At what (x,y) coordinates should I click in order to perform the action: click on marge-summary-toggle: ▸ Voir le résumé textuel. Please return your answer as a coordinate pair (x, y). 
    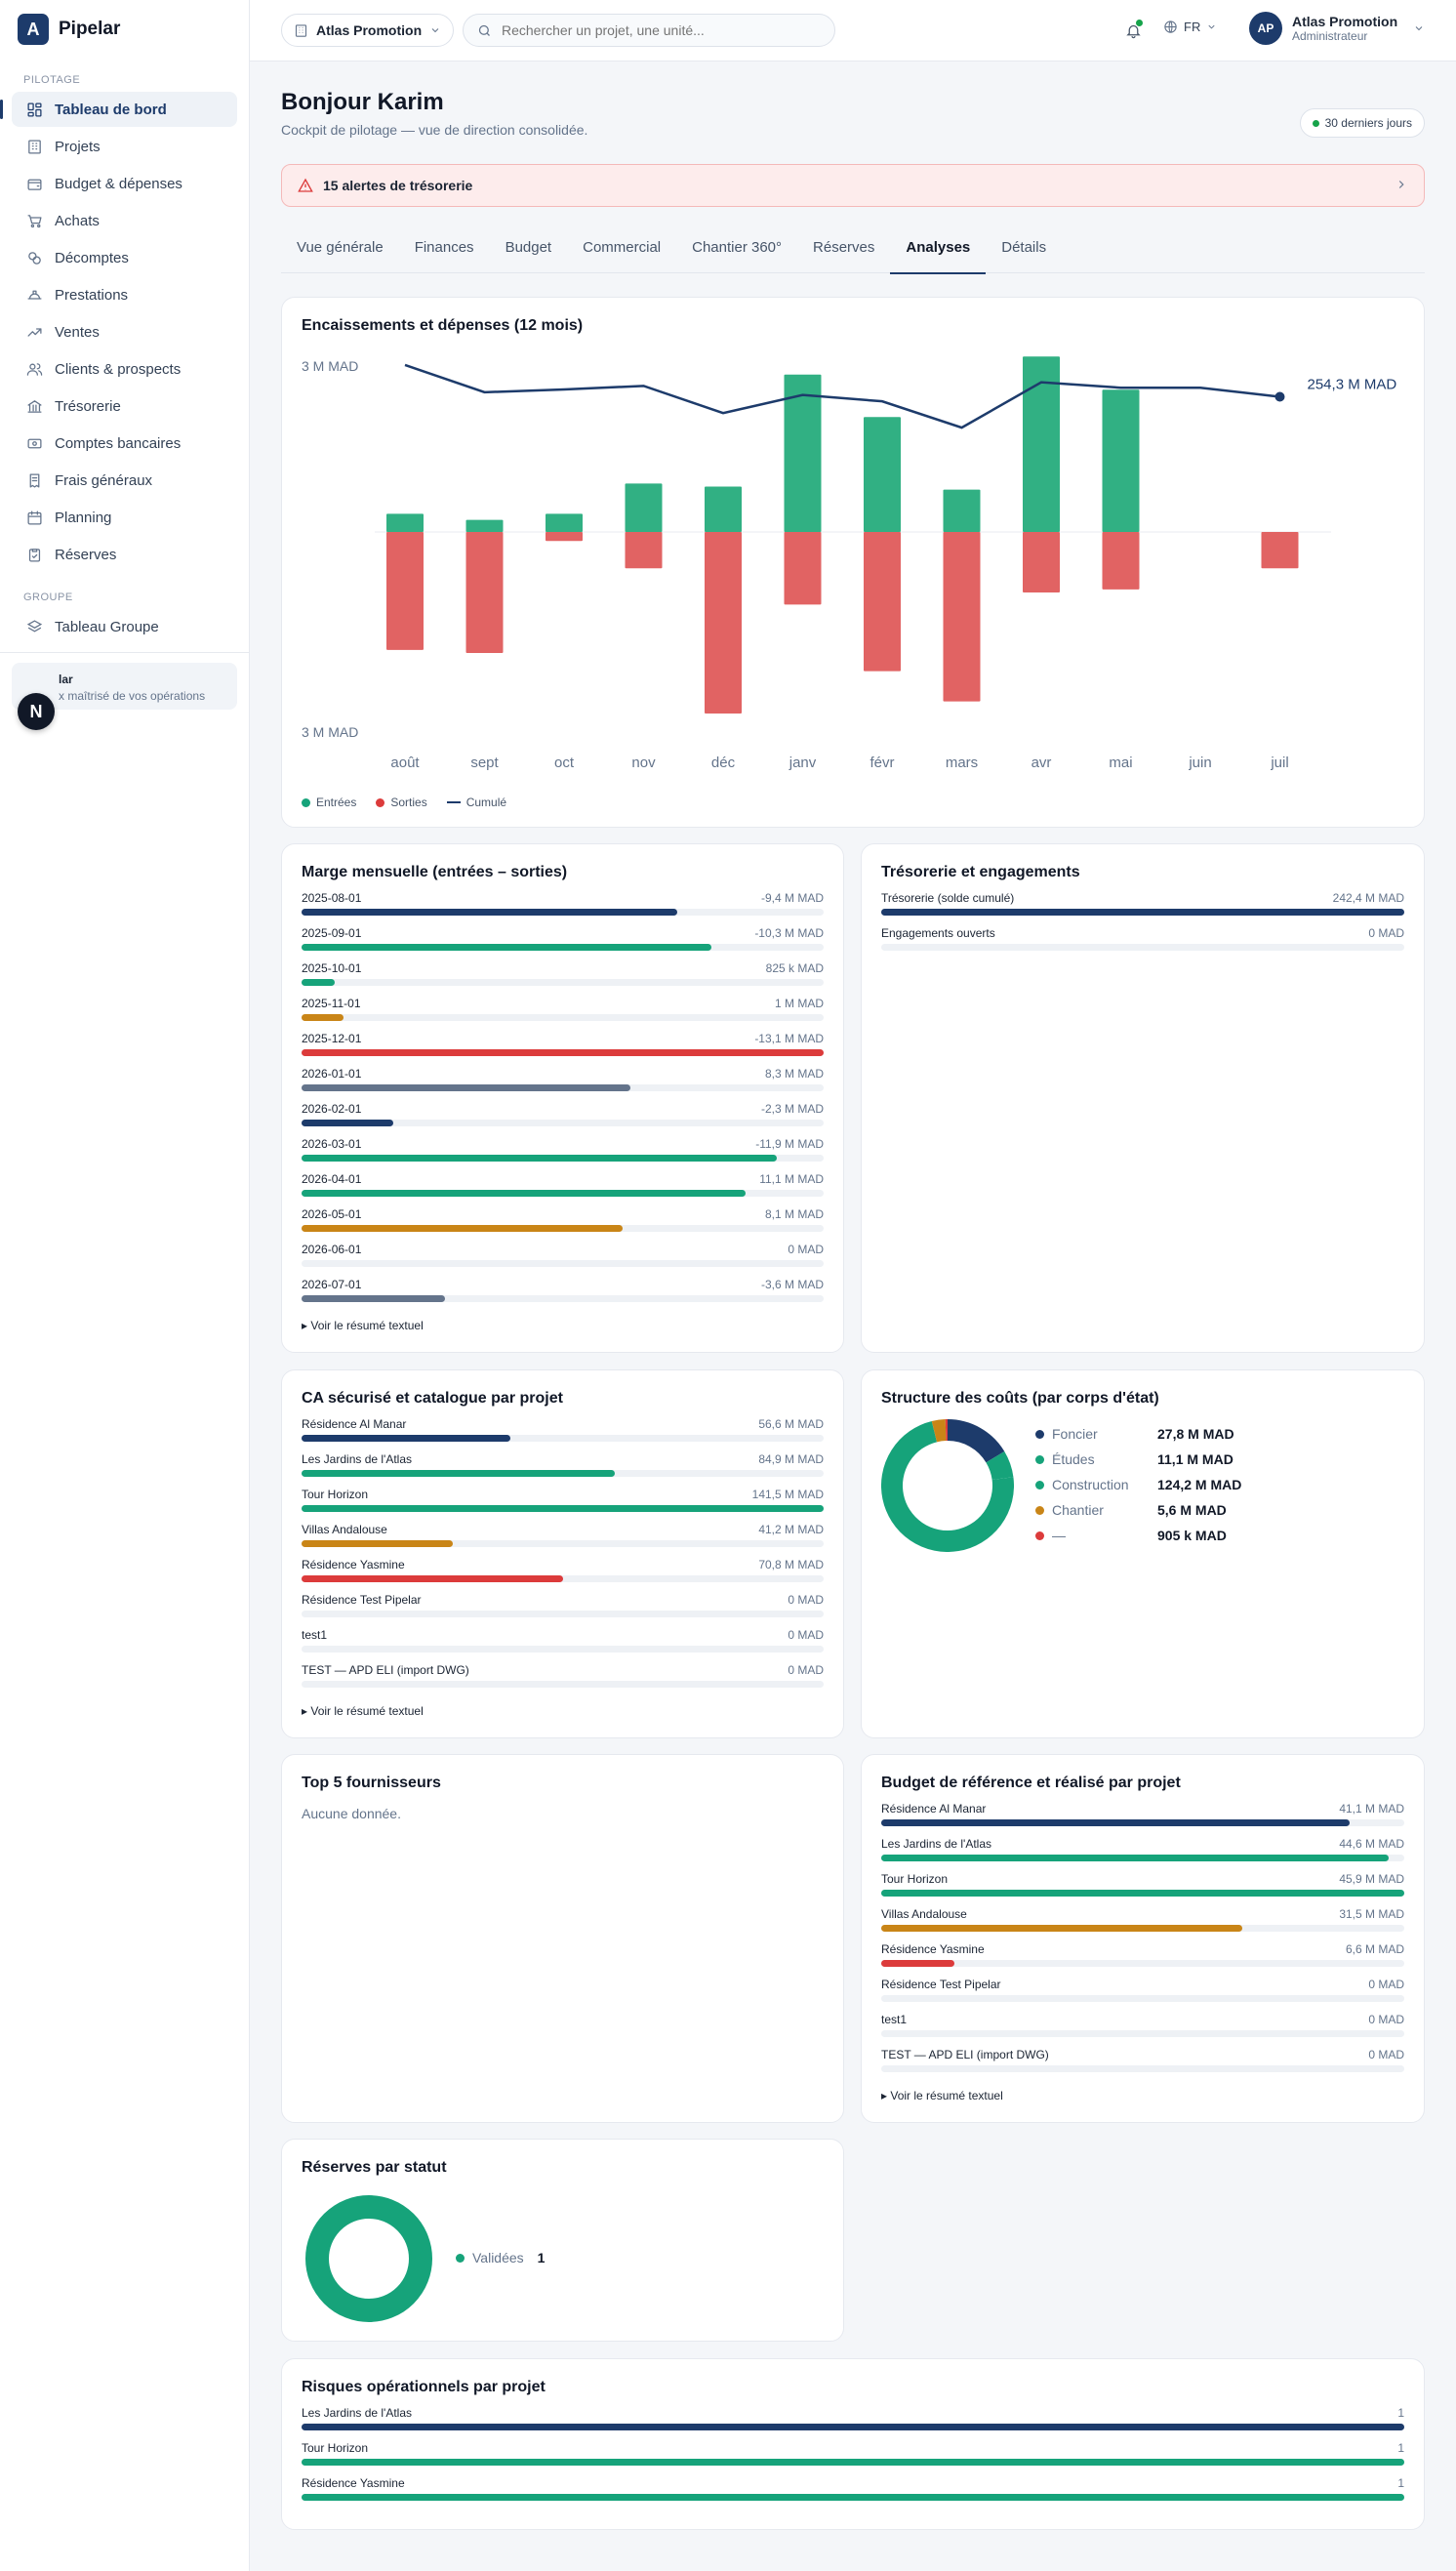
    Looking at the image, I should click on (363, 1325).